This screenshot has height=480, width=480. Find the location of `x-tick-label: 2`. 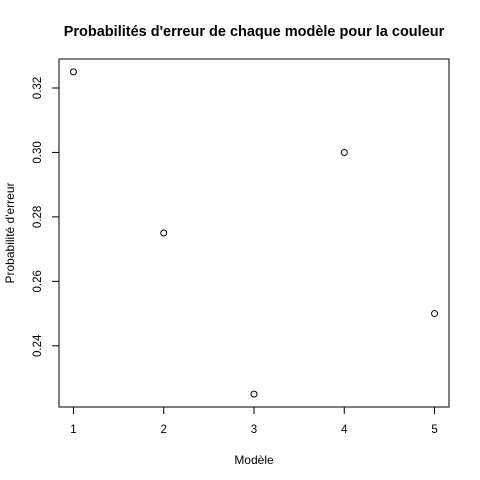

x-tick-label: 2 is located at coordinates (164, 430).